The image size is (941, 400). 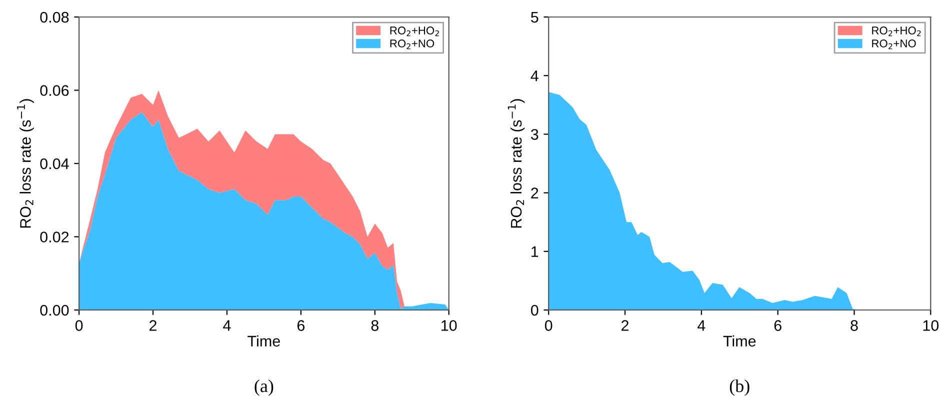 What do you see at coordinates (740, 387) in the screenshot?
I see `text: (b)` at bounding box center [740, 387].